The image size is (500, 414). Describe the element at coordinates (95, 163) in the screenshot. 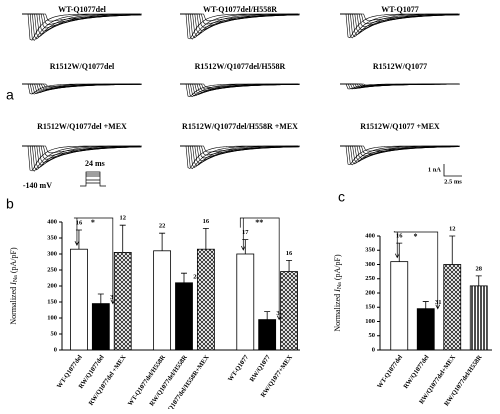

I see `protocol-time: 24 ms` at that location.